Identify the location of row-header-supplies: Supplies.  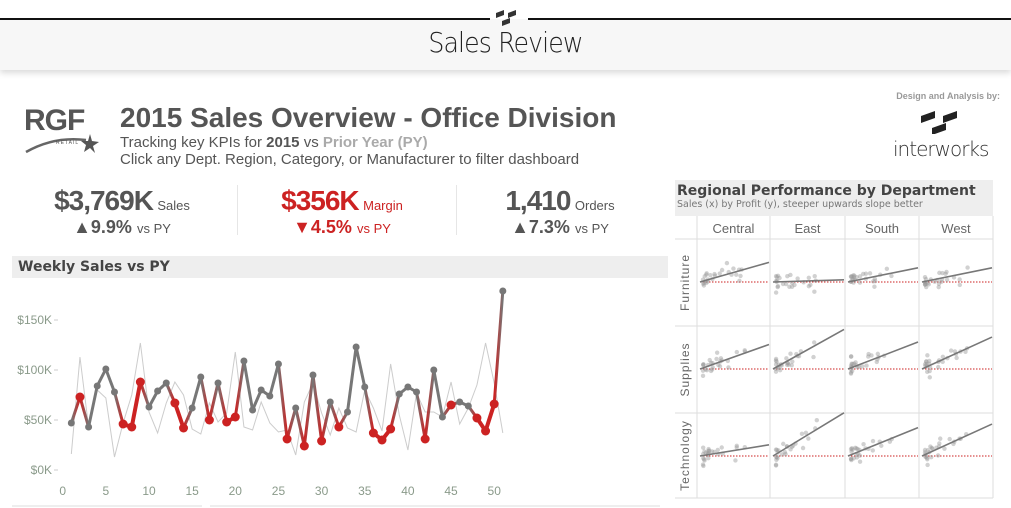
(685, 369).